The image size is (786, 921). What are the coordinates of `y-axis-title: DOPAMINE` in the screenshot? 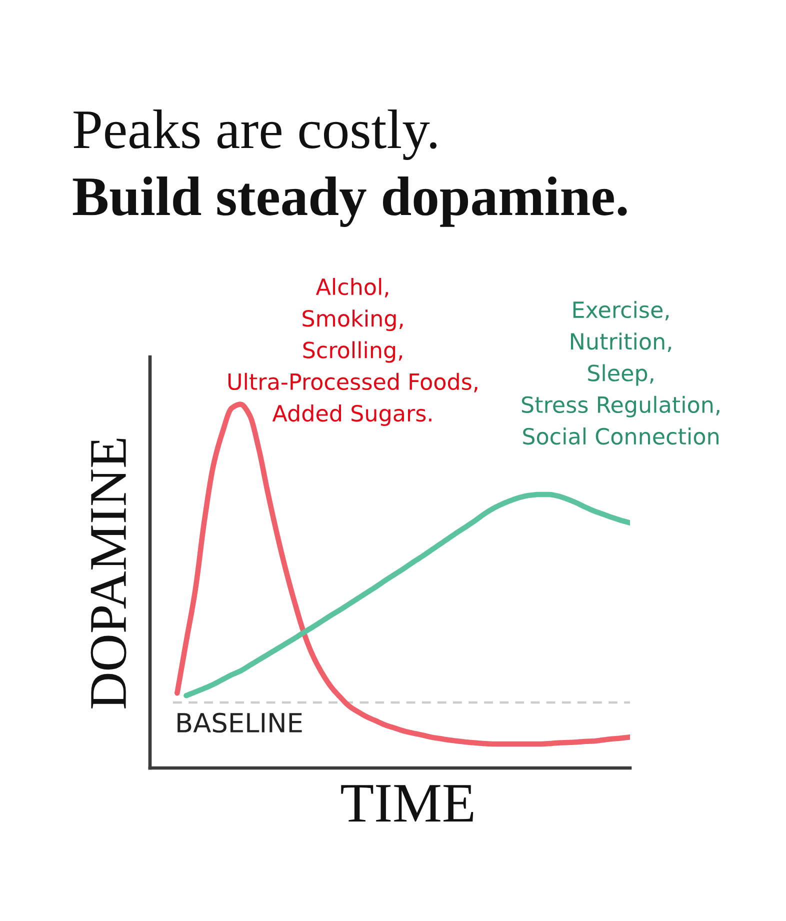 It's located at (108, 573).